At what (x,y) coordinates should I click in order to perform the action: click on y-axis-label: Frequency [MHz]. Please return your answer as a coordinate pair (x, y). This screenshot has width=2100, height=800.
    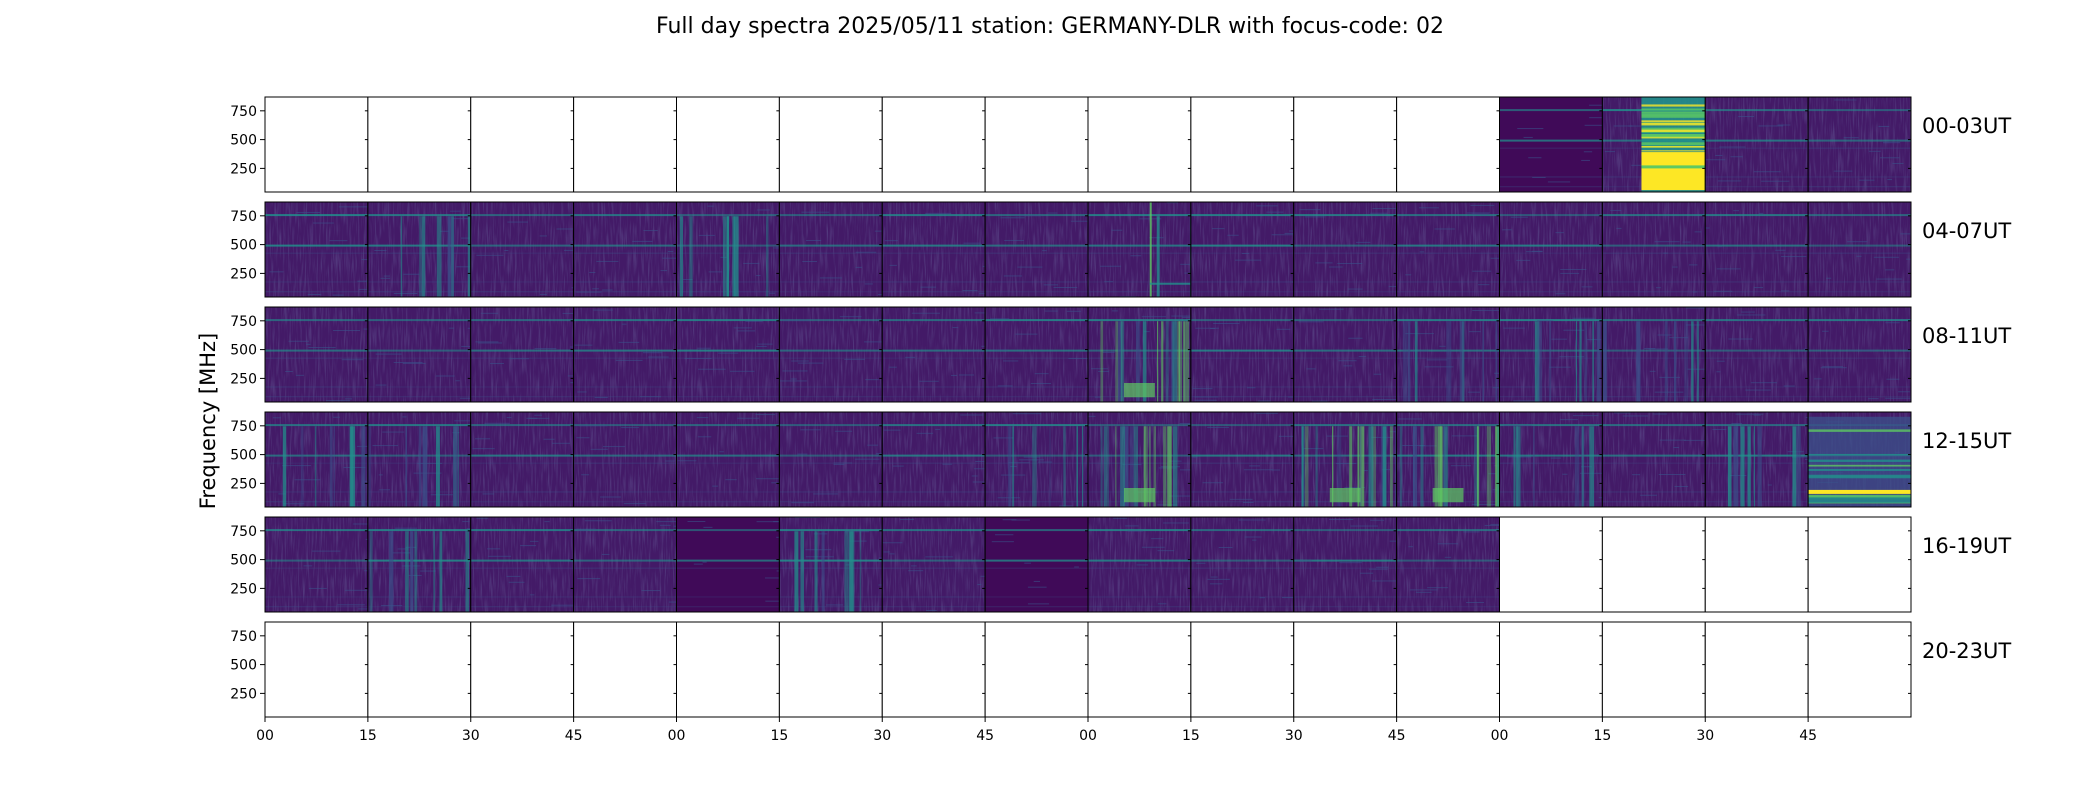
    Looking at the image, I should click on (208, 421).